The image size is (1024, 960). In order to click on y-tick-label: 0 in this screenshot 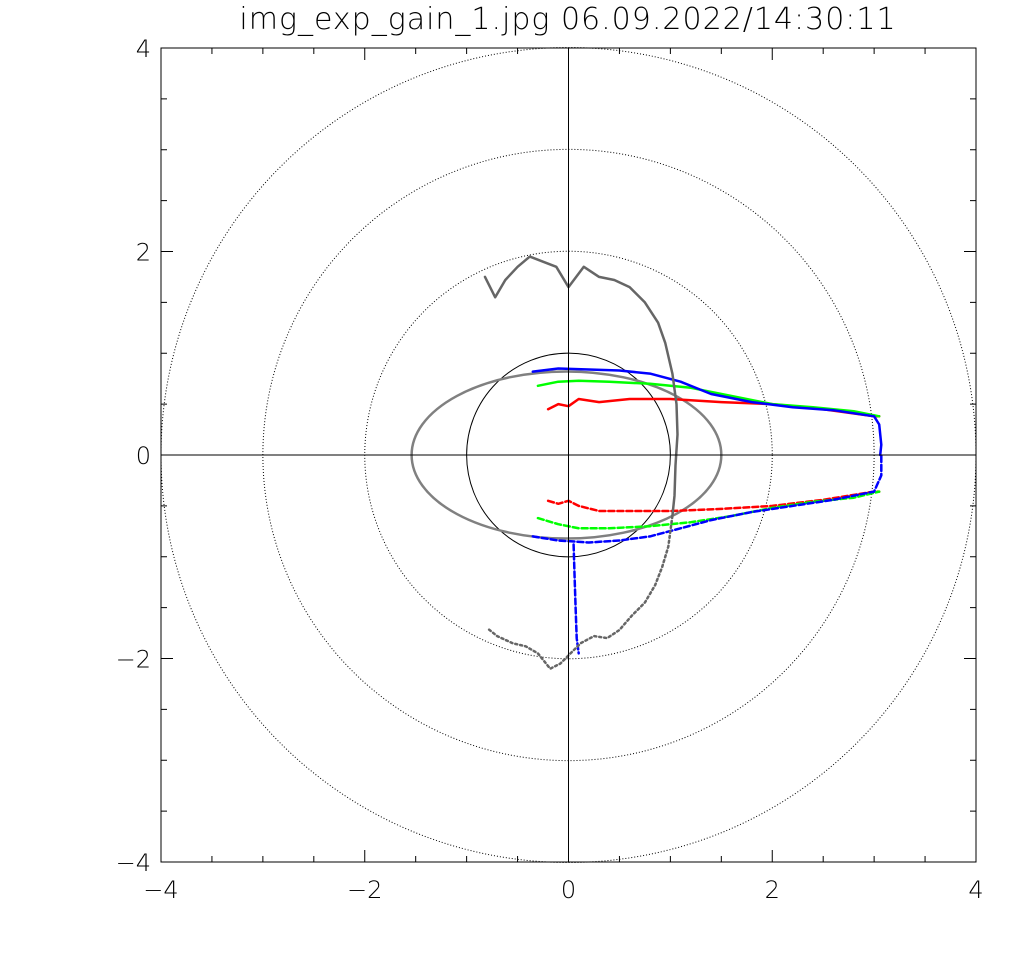, I will do `click(143, 456)`.